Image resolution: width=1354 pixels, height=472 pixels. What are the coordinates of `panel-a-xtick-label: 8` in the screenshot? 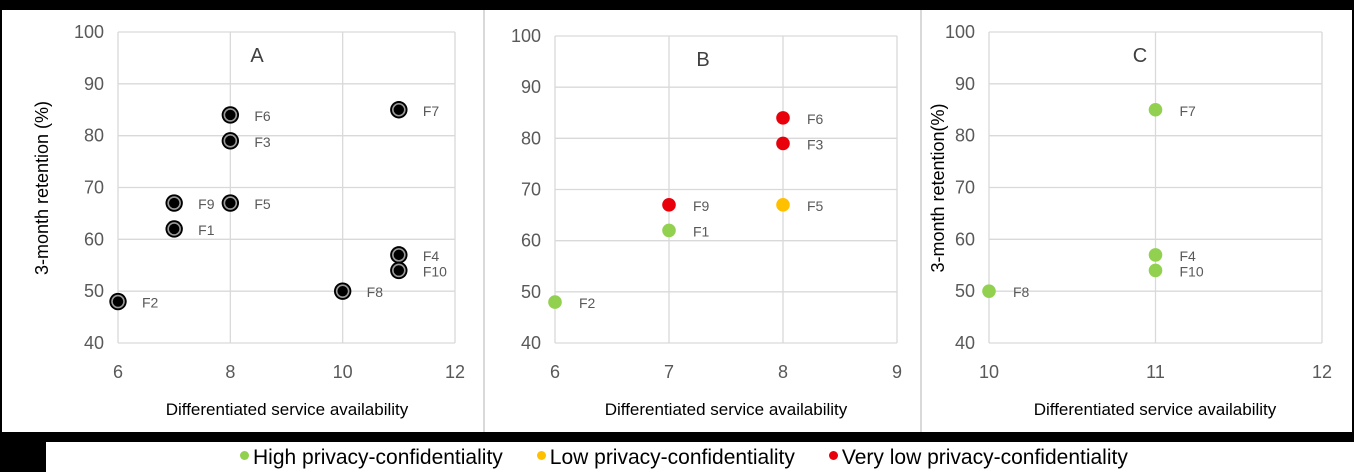 It's located at (230, 372).